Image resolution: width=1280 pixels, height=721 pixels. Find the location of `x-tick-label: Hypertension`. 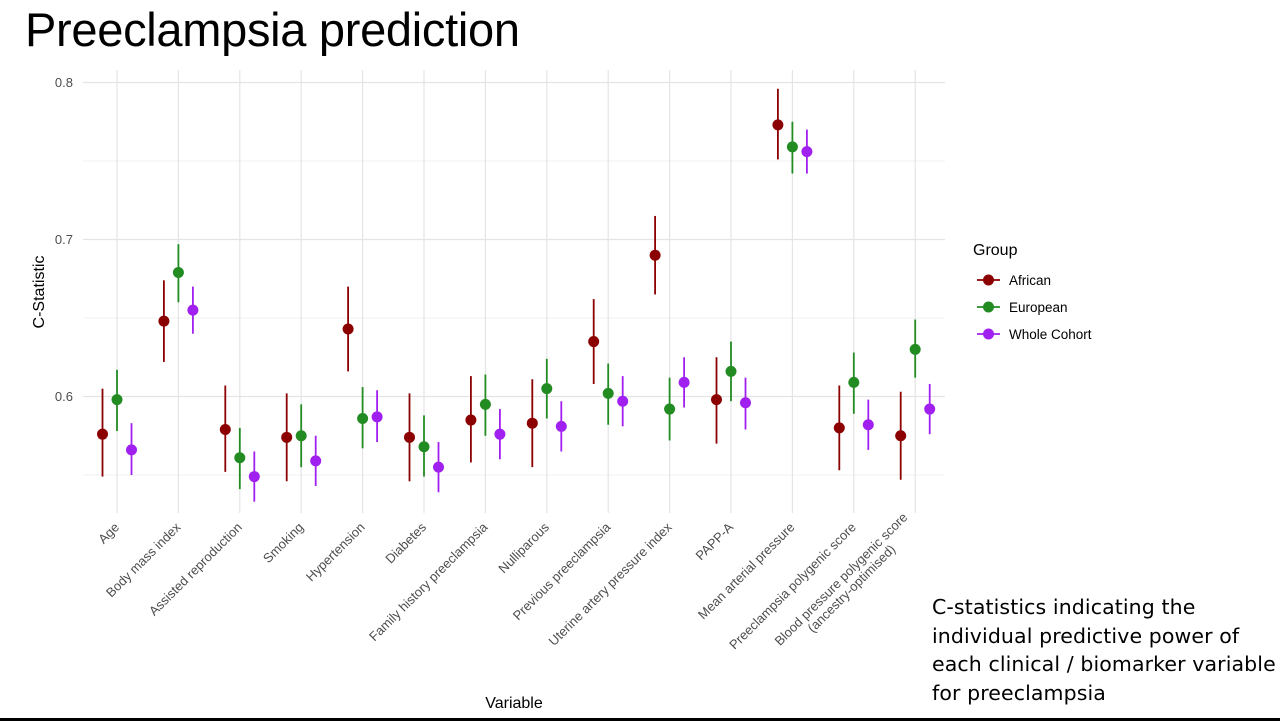

x-tick-label: Hypertension is located at coordinates (335, 552).